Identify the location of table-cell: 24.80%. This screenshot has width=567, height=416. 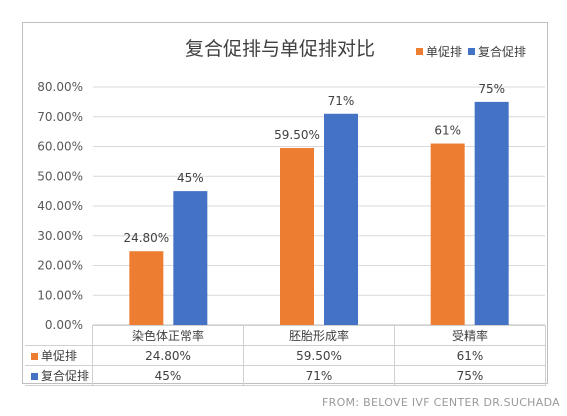
(168, 355).